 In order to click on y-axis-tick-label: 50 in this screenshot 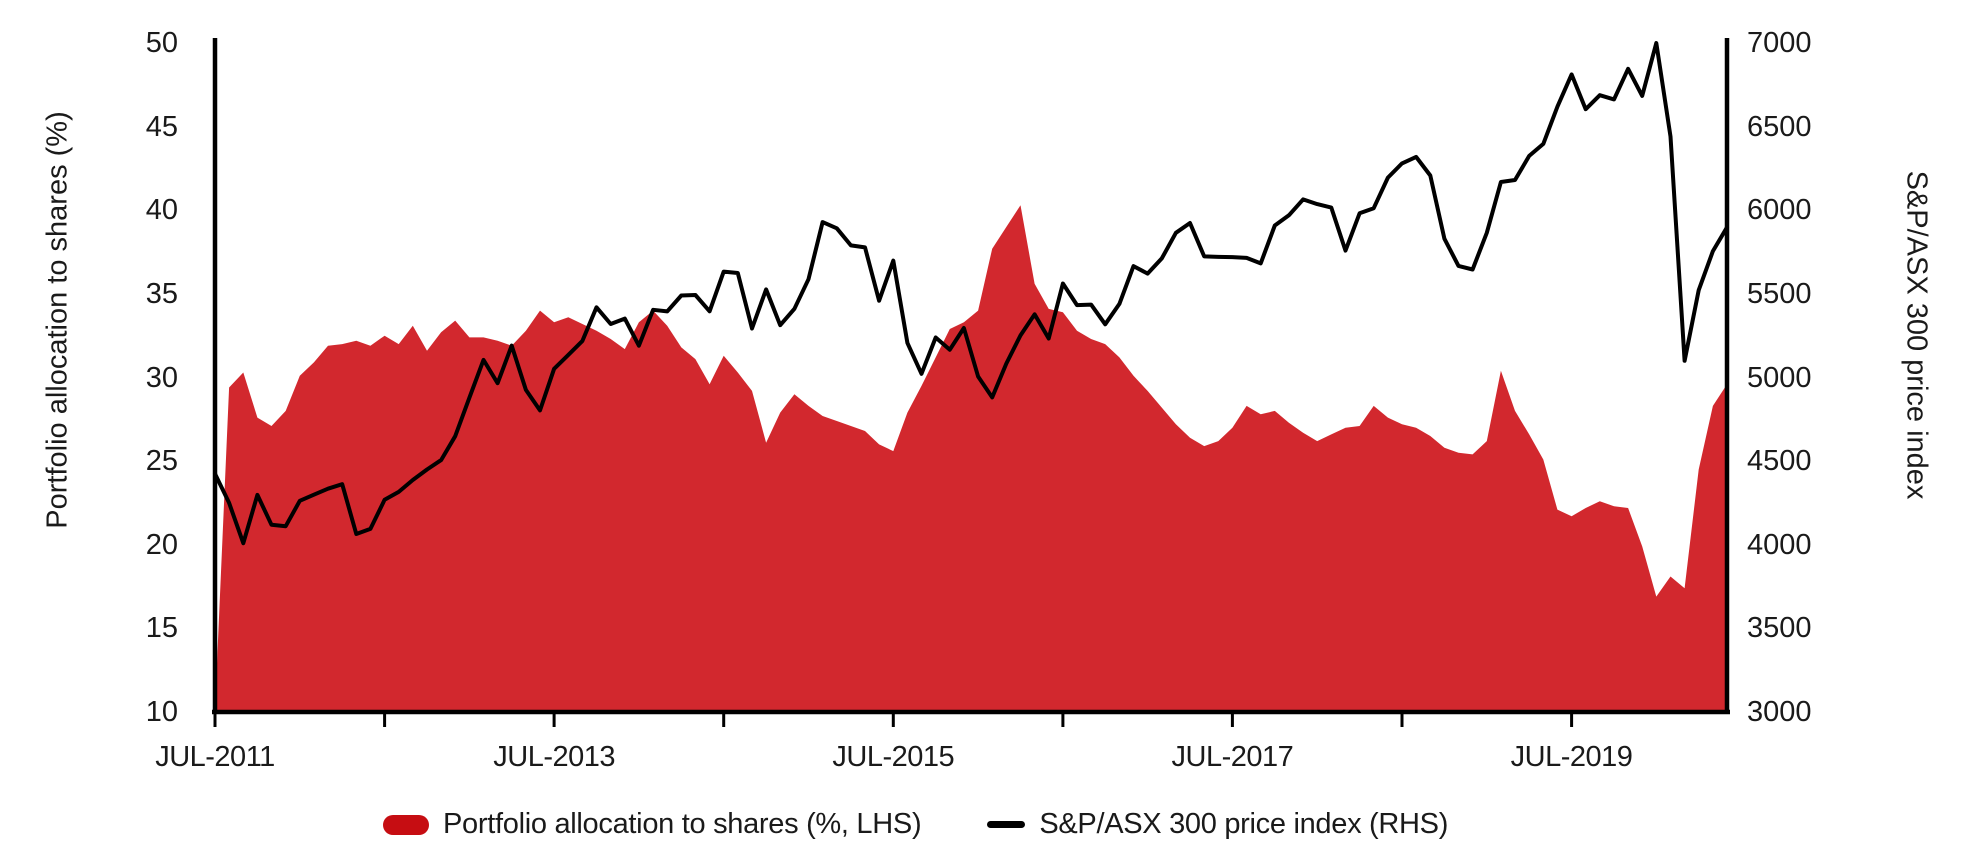, I will do `click(161, 43)`.